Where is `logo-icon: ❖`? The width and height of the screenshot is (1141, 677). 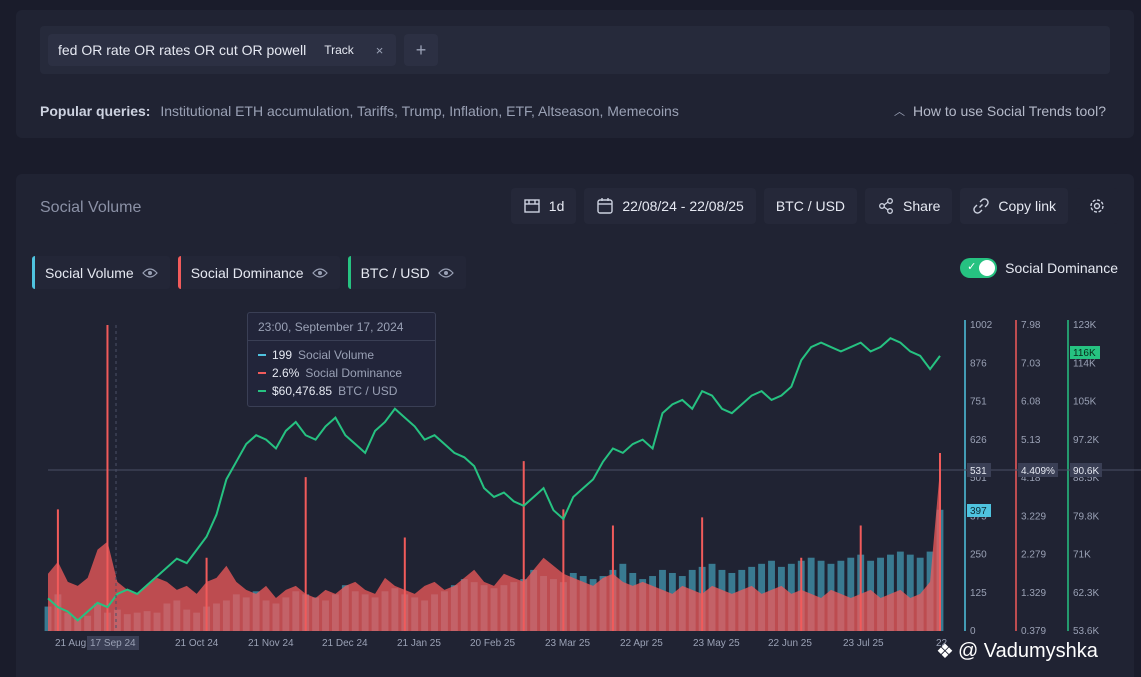
logo-icon: ❖ is located at coordinates (945, 652).